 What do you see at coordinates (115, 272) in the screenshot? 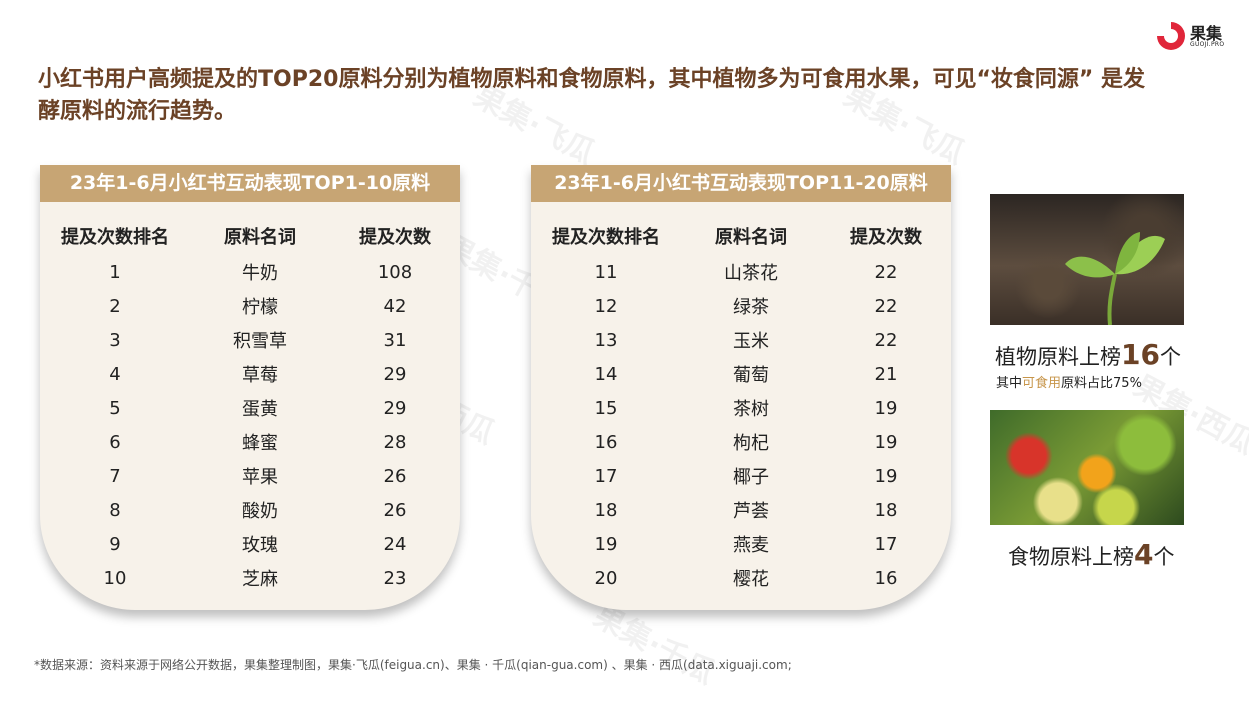
I see `rank-cell: 1` at bounding box center [115, 272].